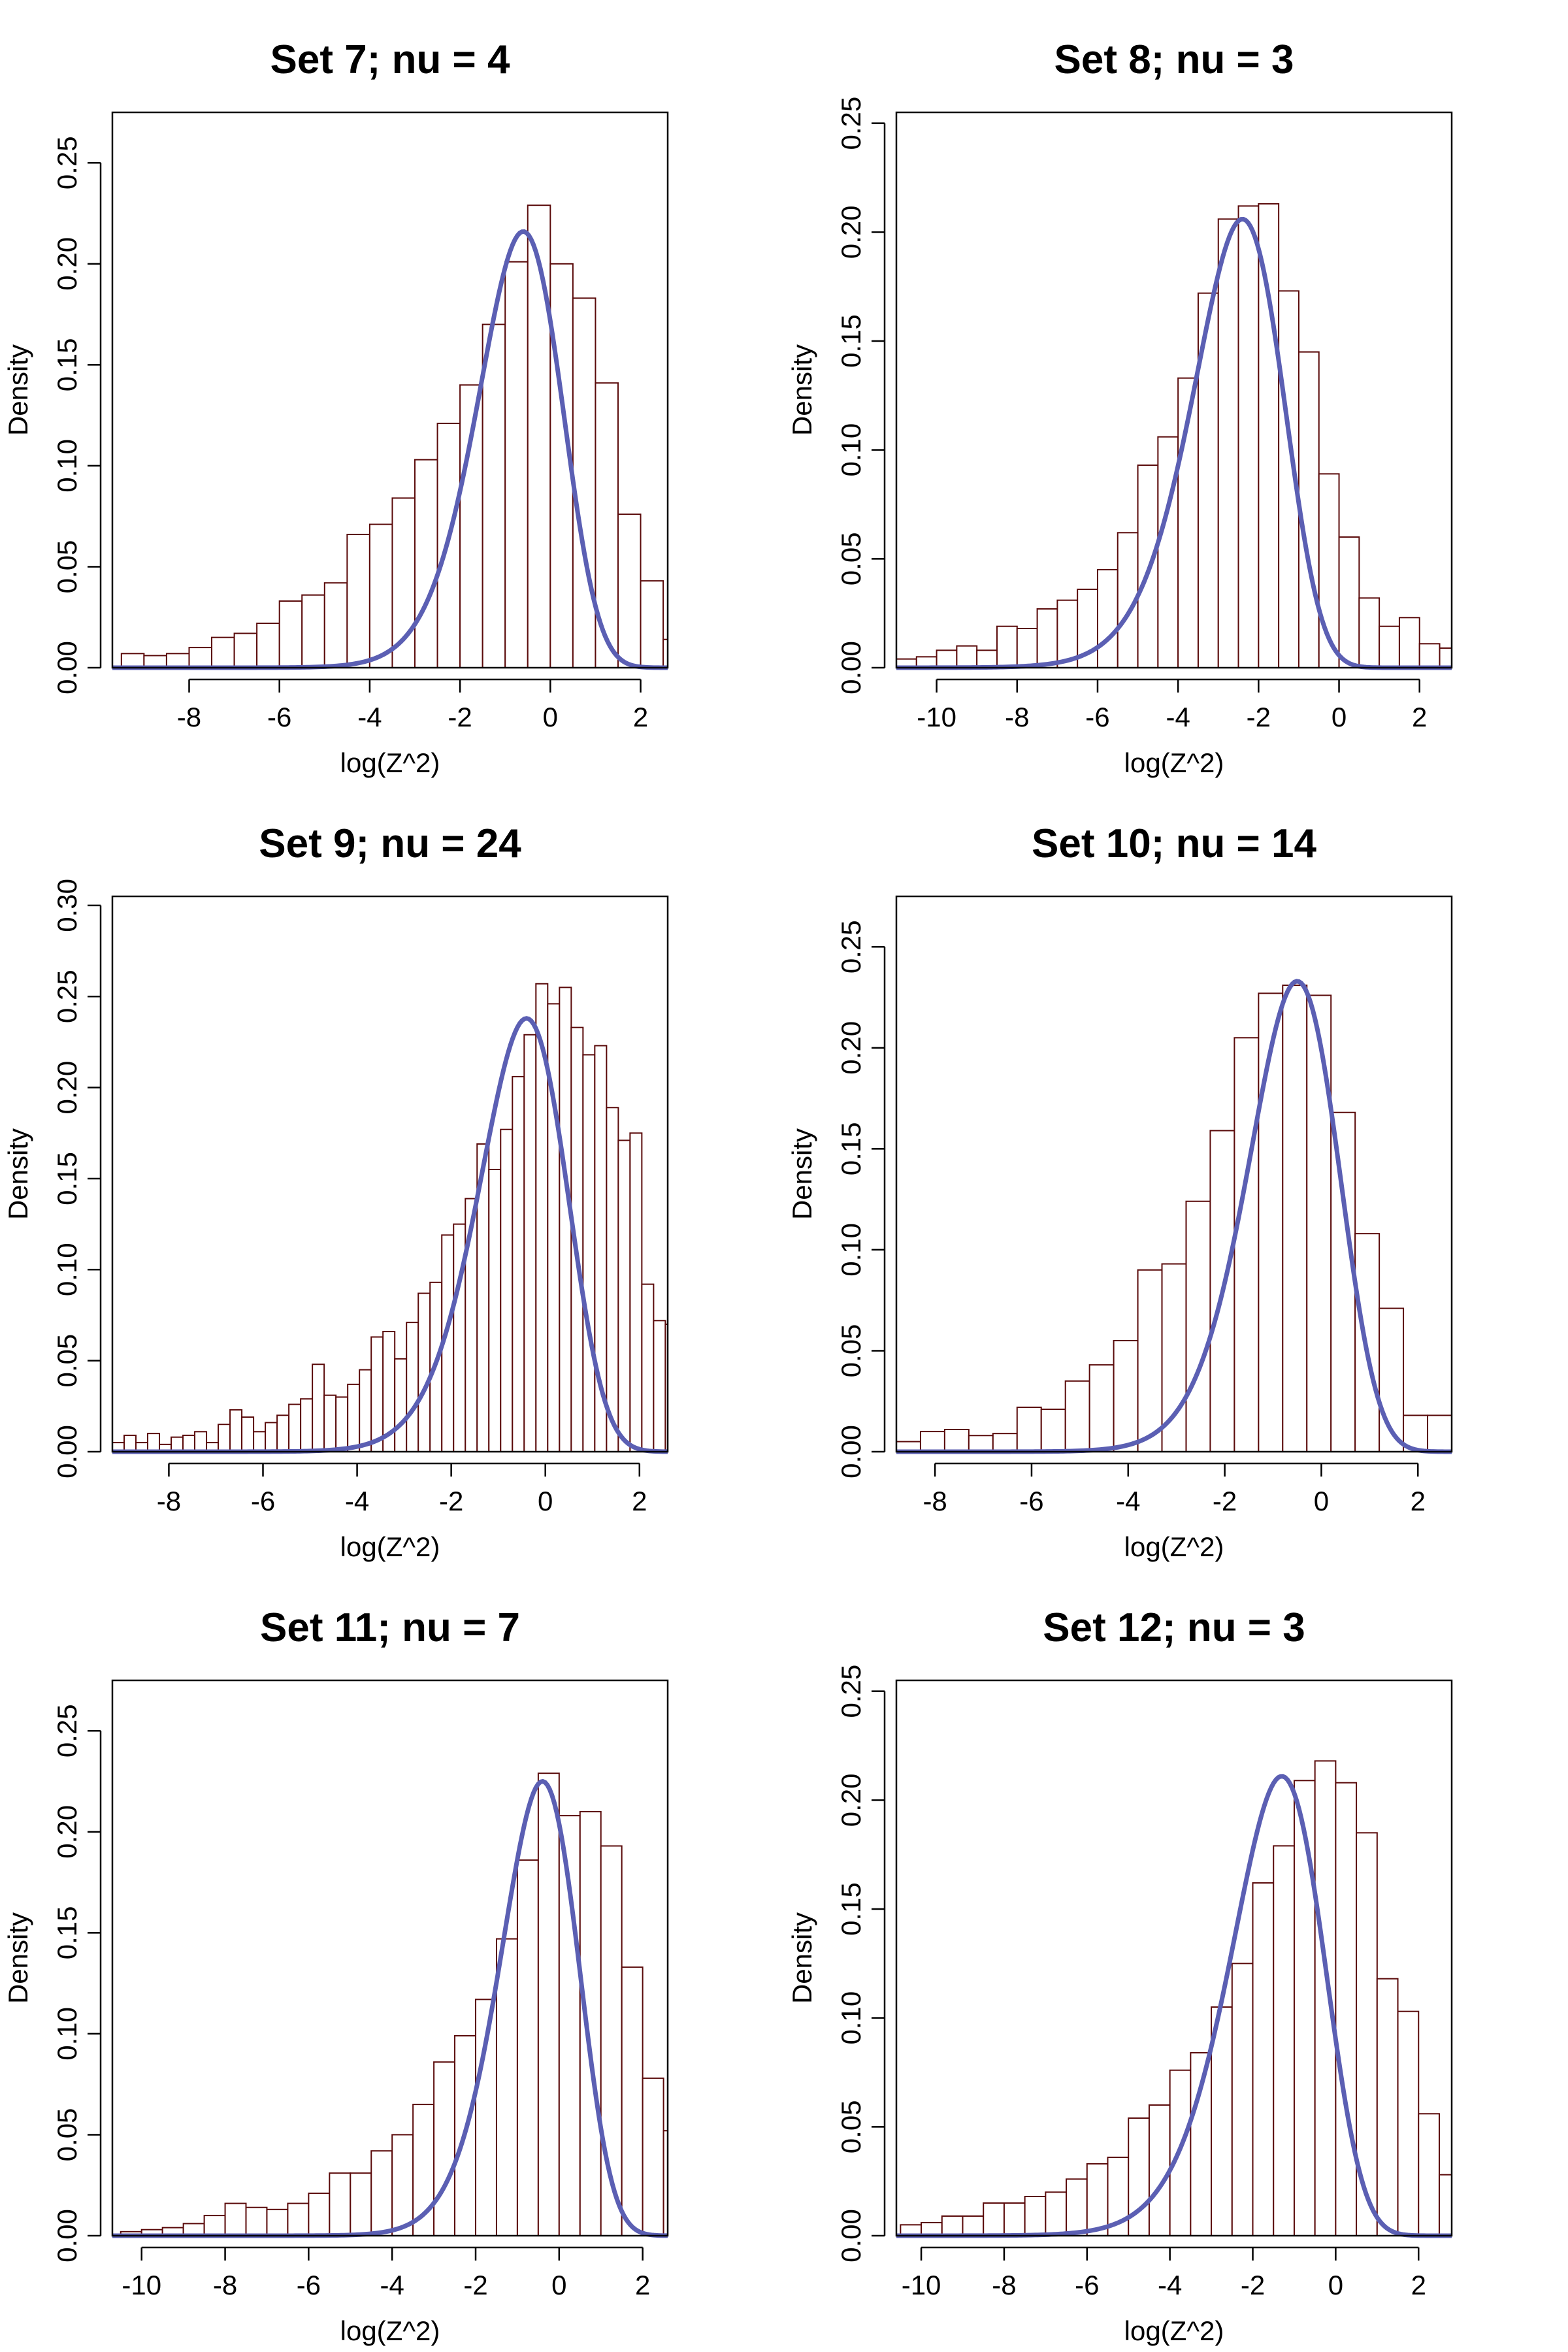  I want to click on y-tick-label: 0.20, so click(851, 1800).